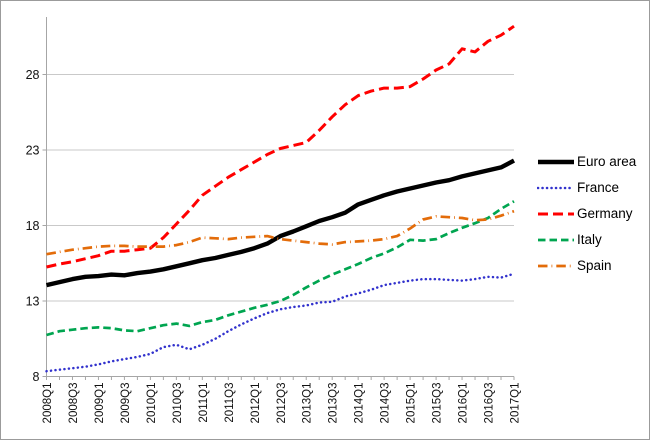 This screenshot has height=440, width=650. I want to click on legend-swatch-france, so click(556, 187).